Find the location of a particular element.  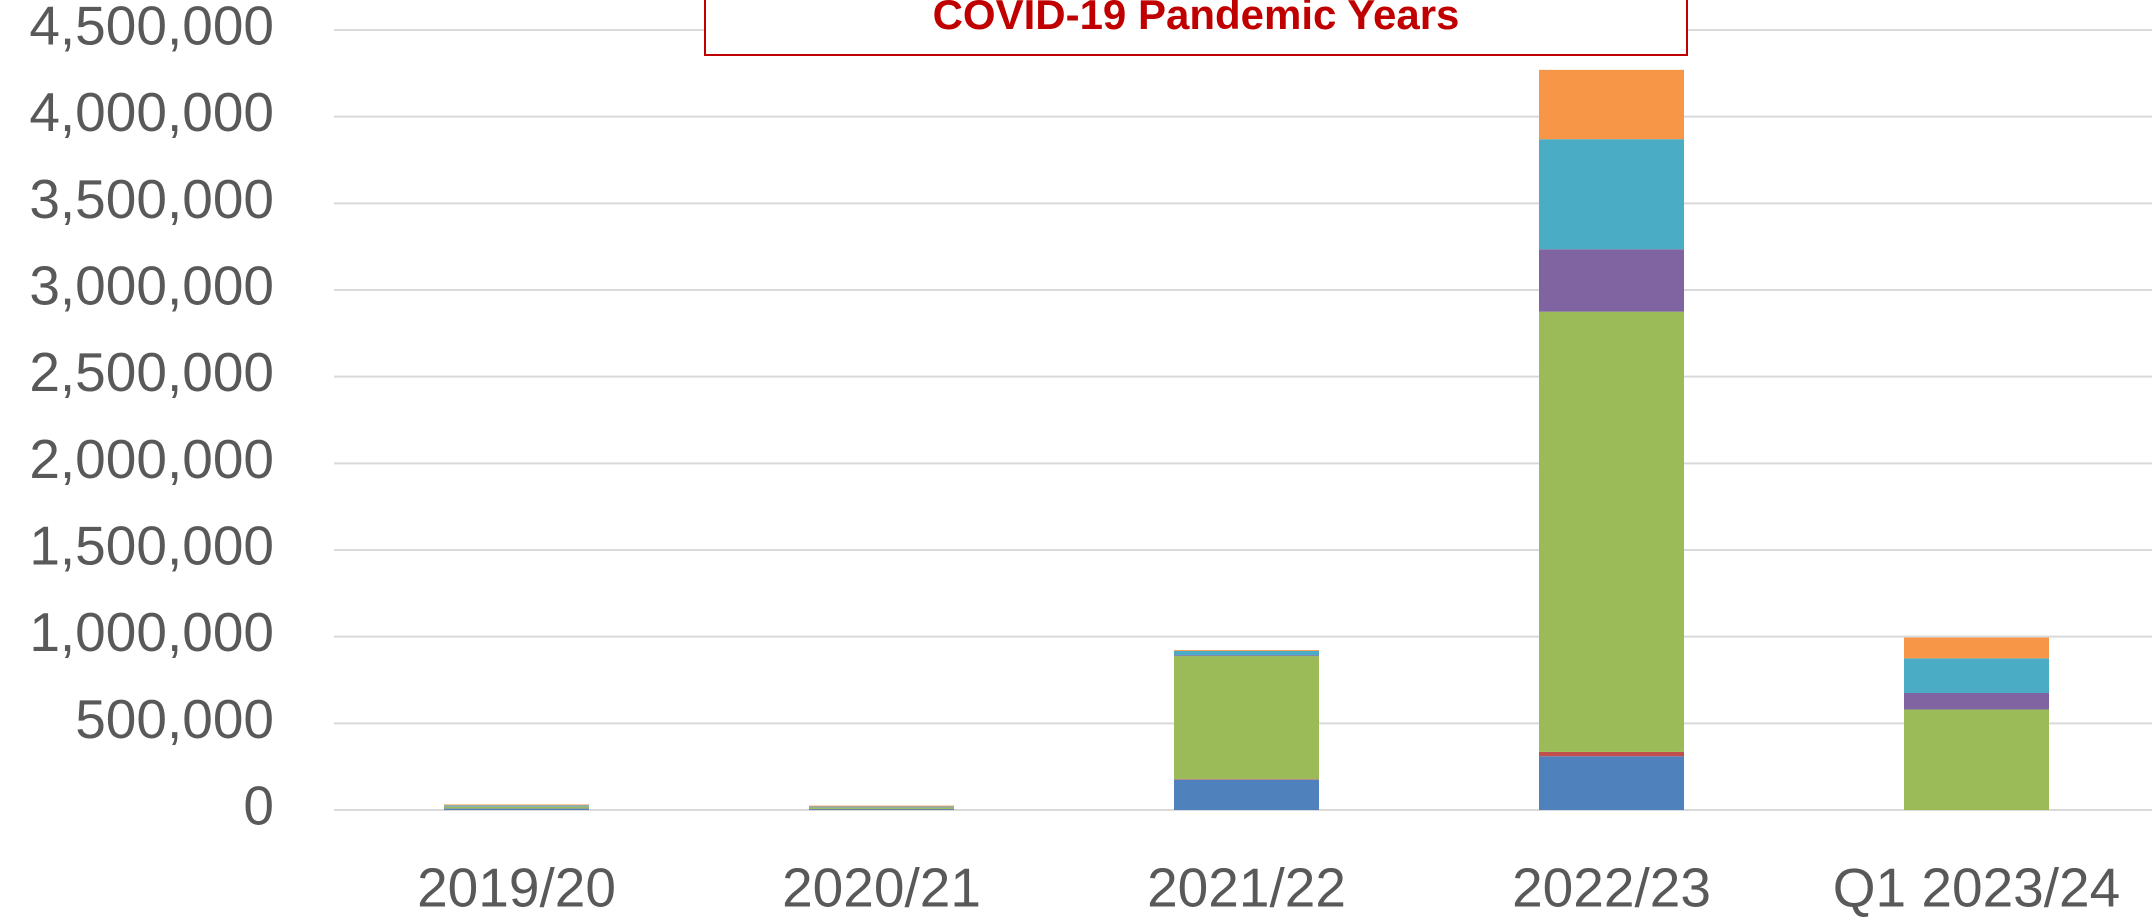

annotation-box is located at coordinates (1196, 28).